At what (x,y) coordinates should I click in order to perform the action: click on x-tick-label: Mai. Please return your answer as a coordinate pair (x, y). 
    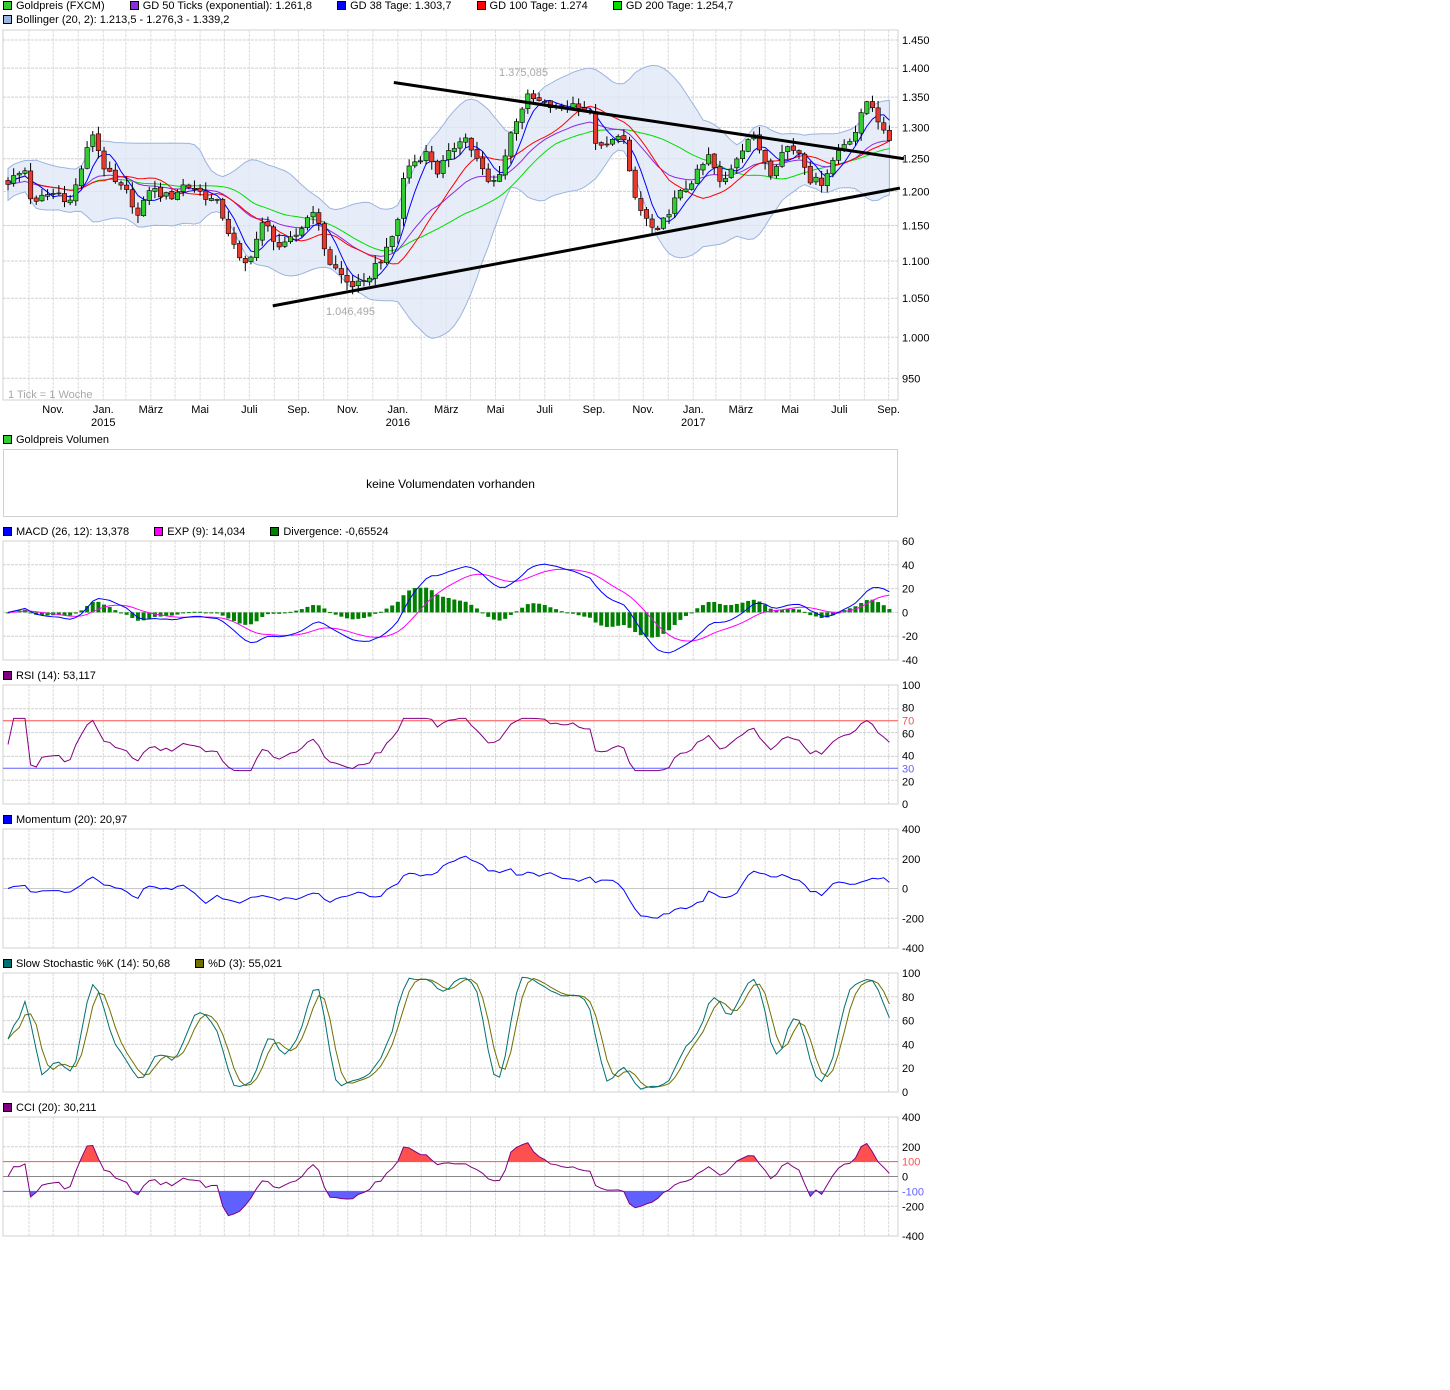
    Looking at the image, I should click on (790, 410).